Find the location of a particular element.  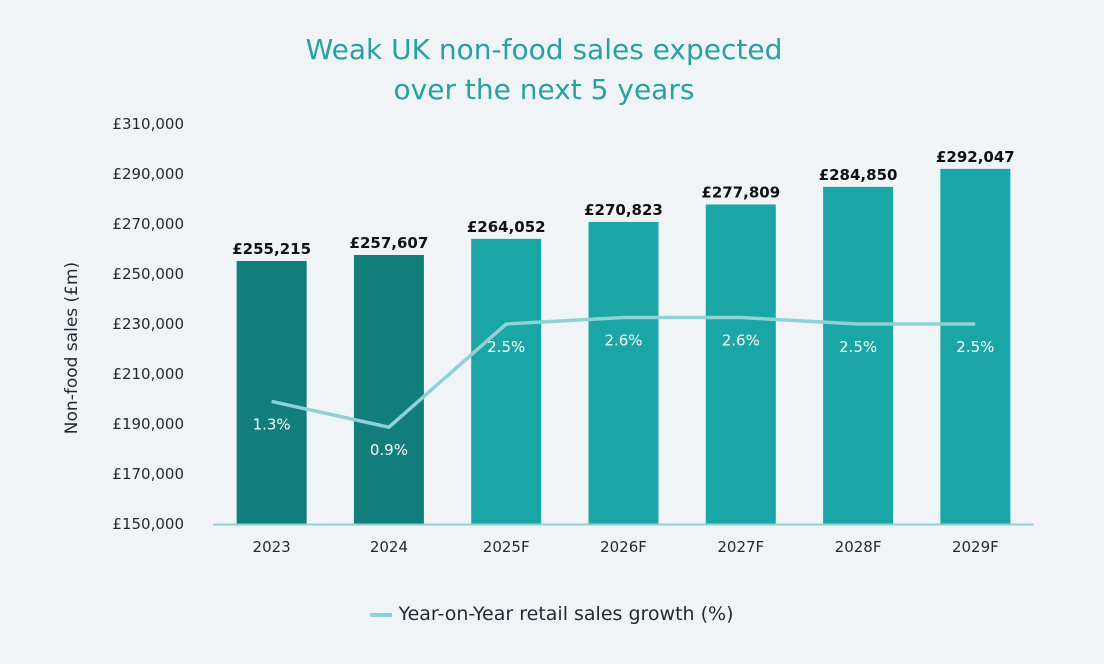

bar-value-label: £270,823 is located at coordinates (623, 210).